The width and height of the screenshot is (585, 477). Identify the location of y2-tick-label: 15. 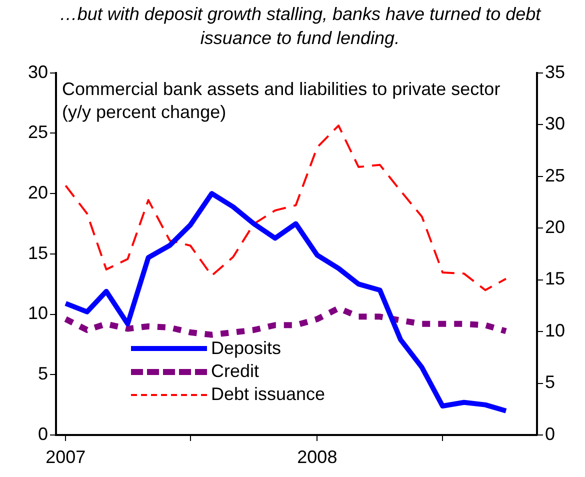
(555, 278).